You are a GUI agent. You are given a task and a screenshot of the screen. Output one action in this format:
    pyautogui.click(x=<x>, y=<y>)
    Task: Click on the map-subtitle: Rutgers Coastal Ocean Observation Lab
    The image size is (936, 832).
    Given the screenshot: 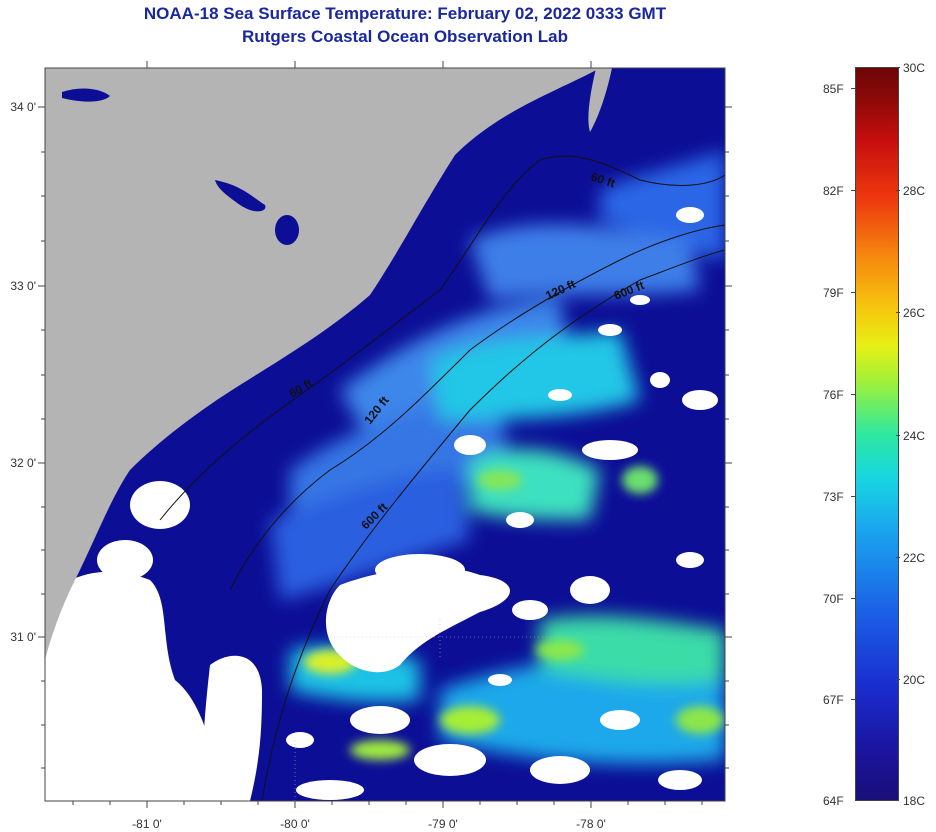 What is the action you would take?
    pyautogui.click(x=405, y=36)
    